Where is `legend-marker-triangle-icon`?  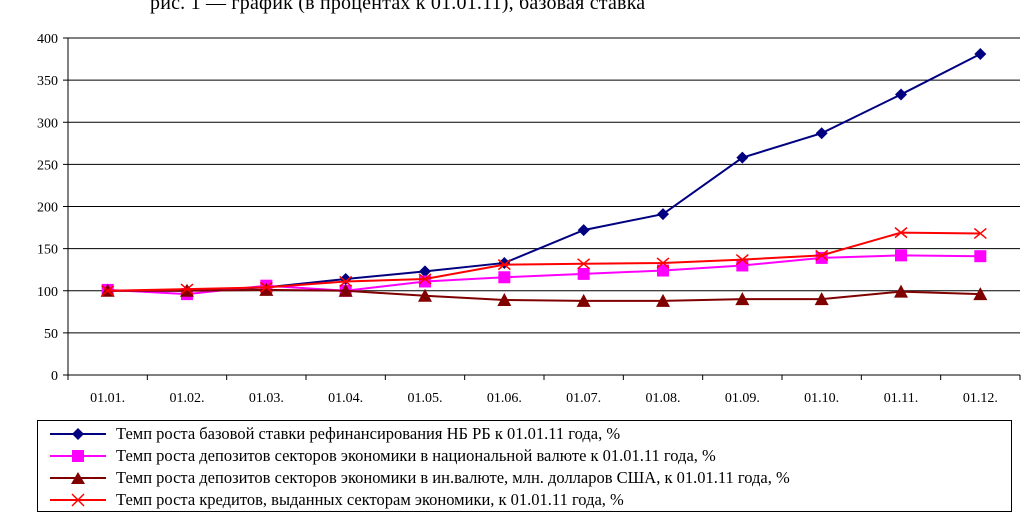 legend-marker-triangle-icon is located at coordinates (78, 478).